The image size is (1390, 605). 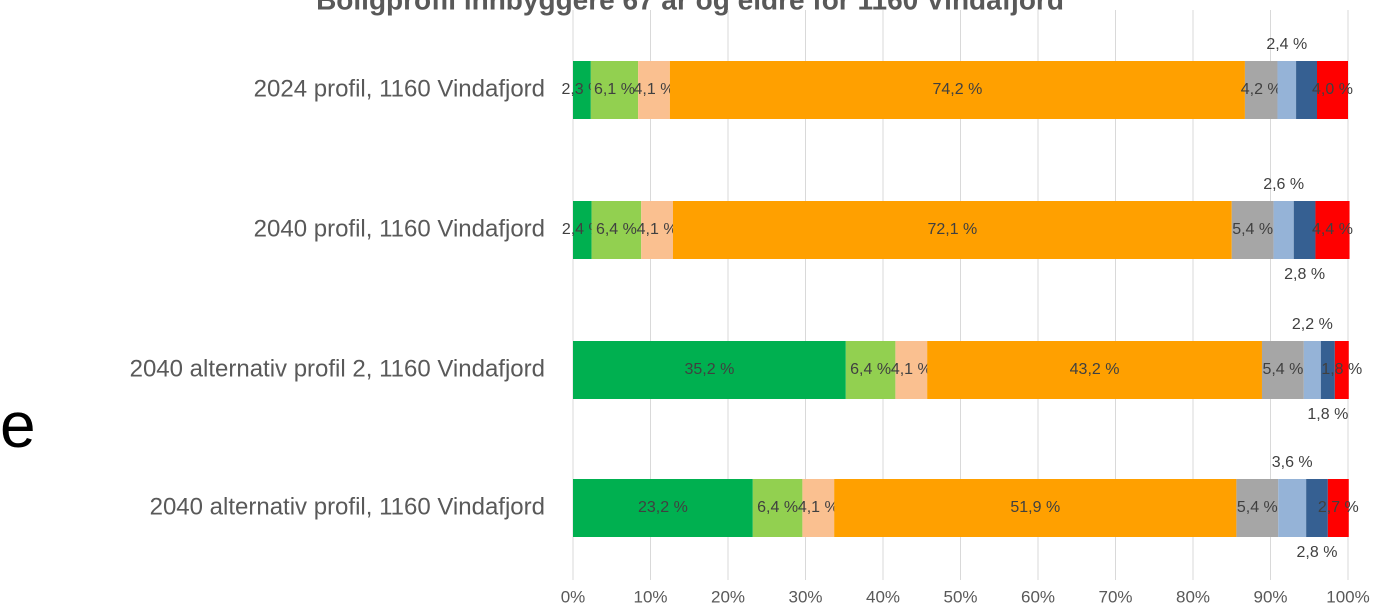 I want to click on x-tick-label: 30%, so click(x=805, y=596).